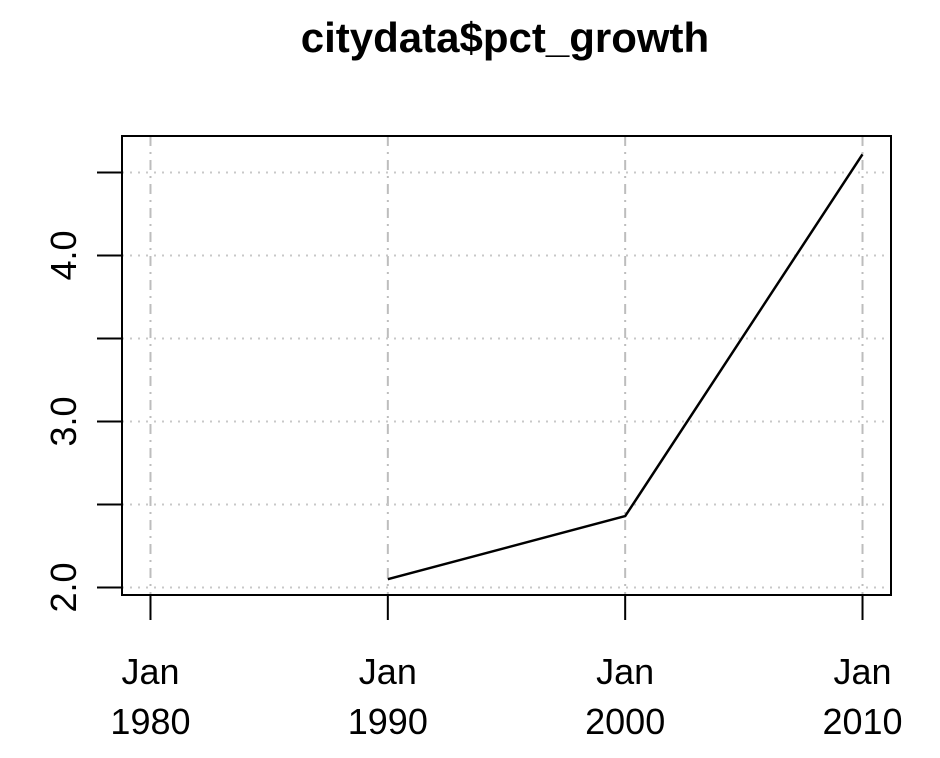  Describe the element at coordinates (150, 671) in the screenshot. I see `x-tick-label-month-0: Jan` at that location.